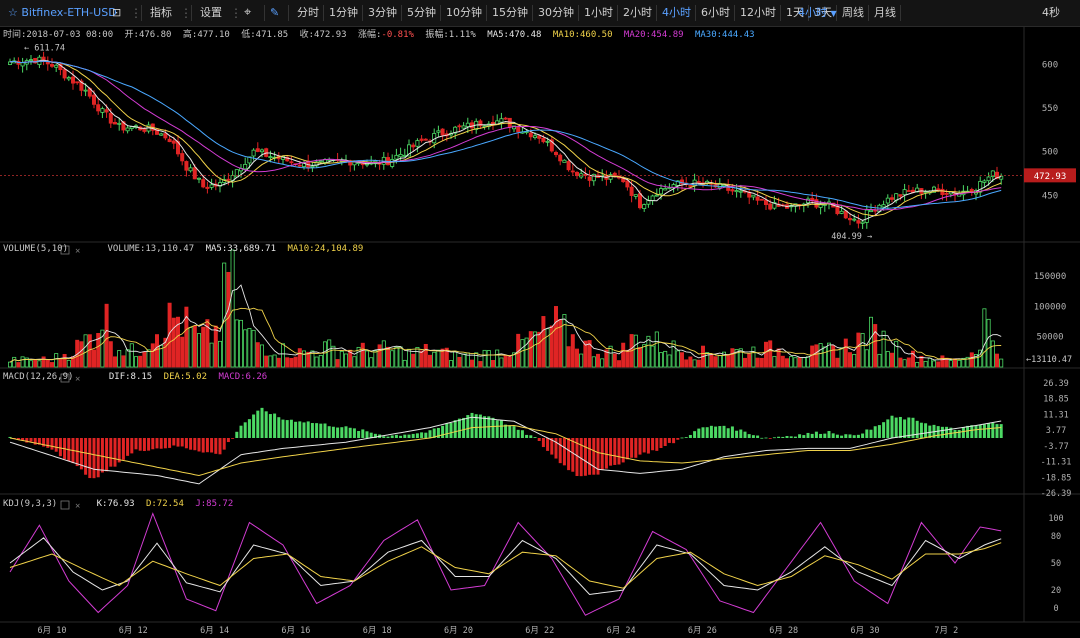 The image size is (1080, 638). Describe the element at coordinates (556, 12) in the screenshot. I see `interval-tab-6: 30分钟` at that location.